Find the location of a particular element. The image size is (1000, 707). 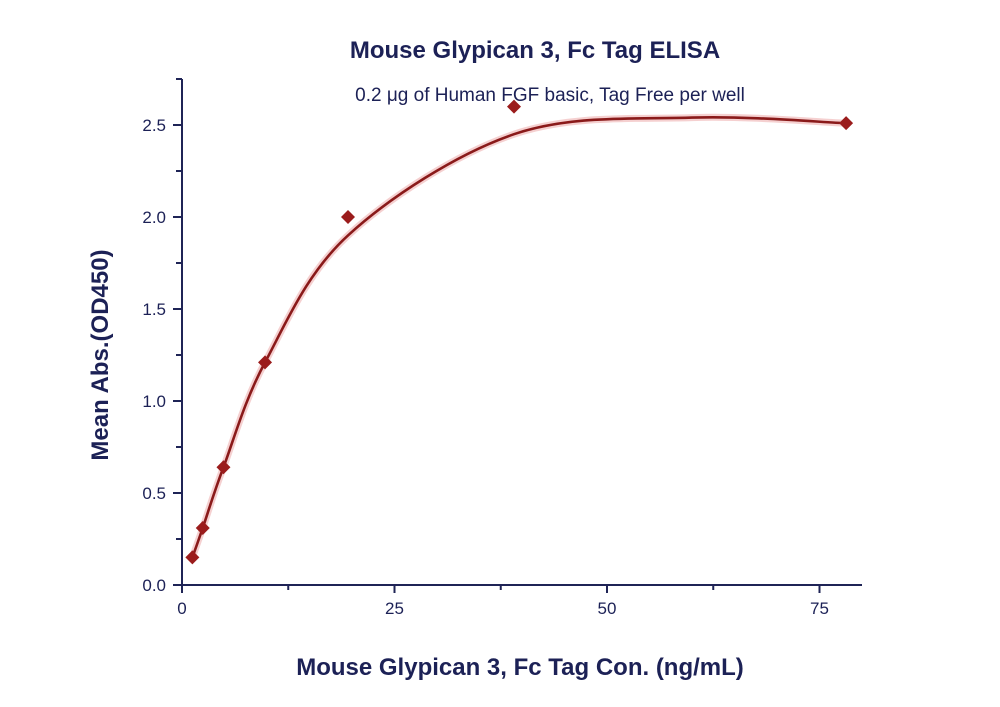

x-tick-label: 25 is located at coordinates (394, 608).